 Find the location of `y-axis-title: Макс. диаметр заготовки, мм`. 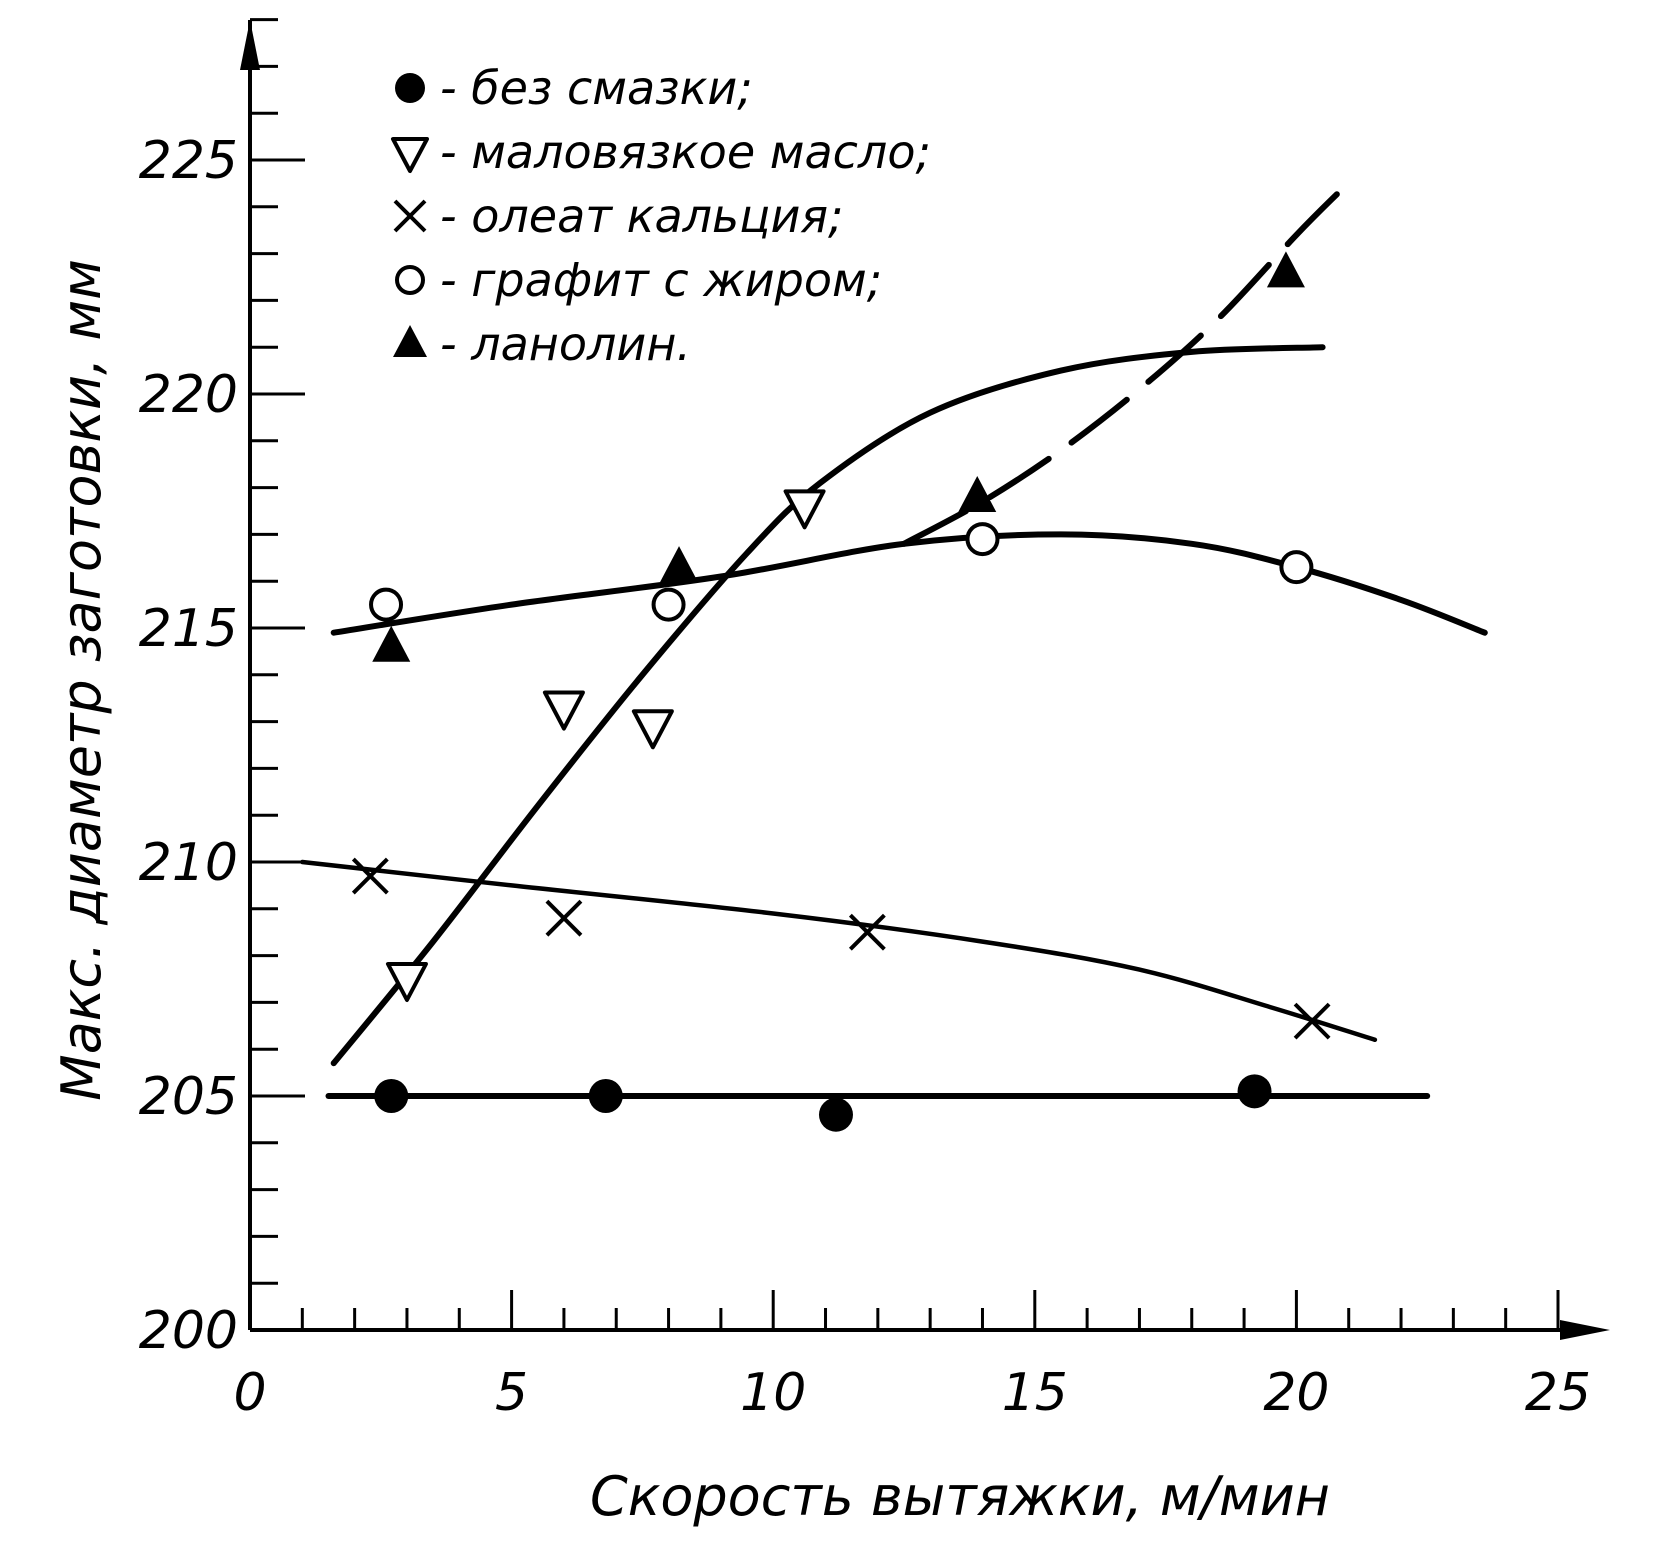

y-axis-title: Макс. диаметр заготовки, мм is located at coordinates (81, 680).